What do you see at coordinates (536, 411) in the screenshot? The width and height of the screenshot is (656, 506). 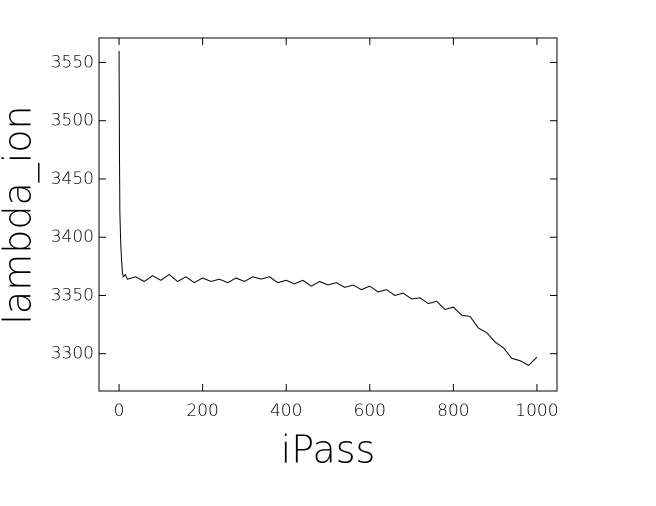 I see `x-tick-label: 1000` at bounding box center [536, 411].